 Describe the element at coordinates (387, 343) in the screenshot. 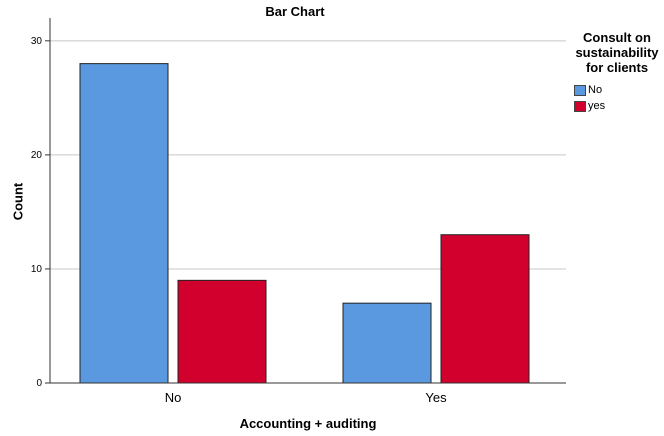

I see `bar-no-yes` at that location.